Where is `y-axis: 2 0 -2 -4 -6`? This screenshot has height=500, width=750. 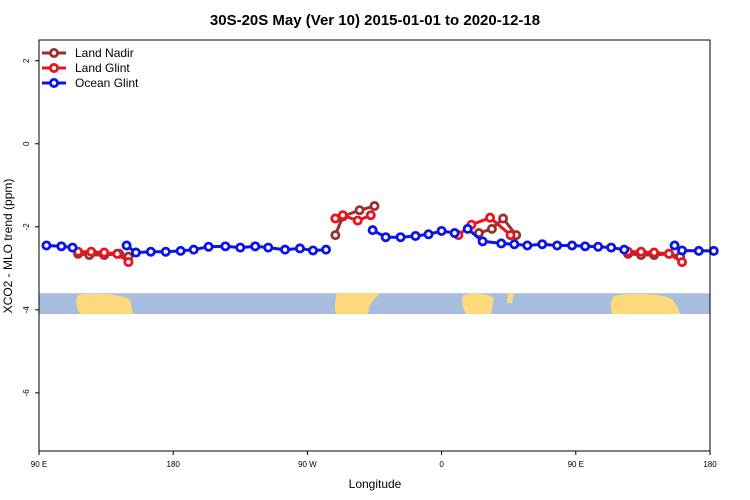 y-axis: 2 0 -2 -4 -6 is located at coordinates (30, 227).